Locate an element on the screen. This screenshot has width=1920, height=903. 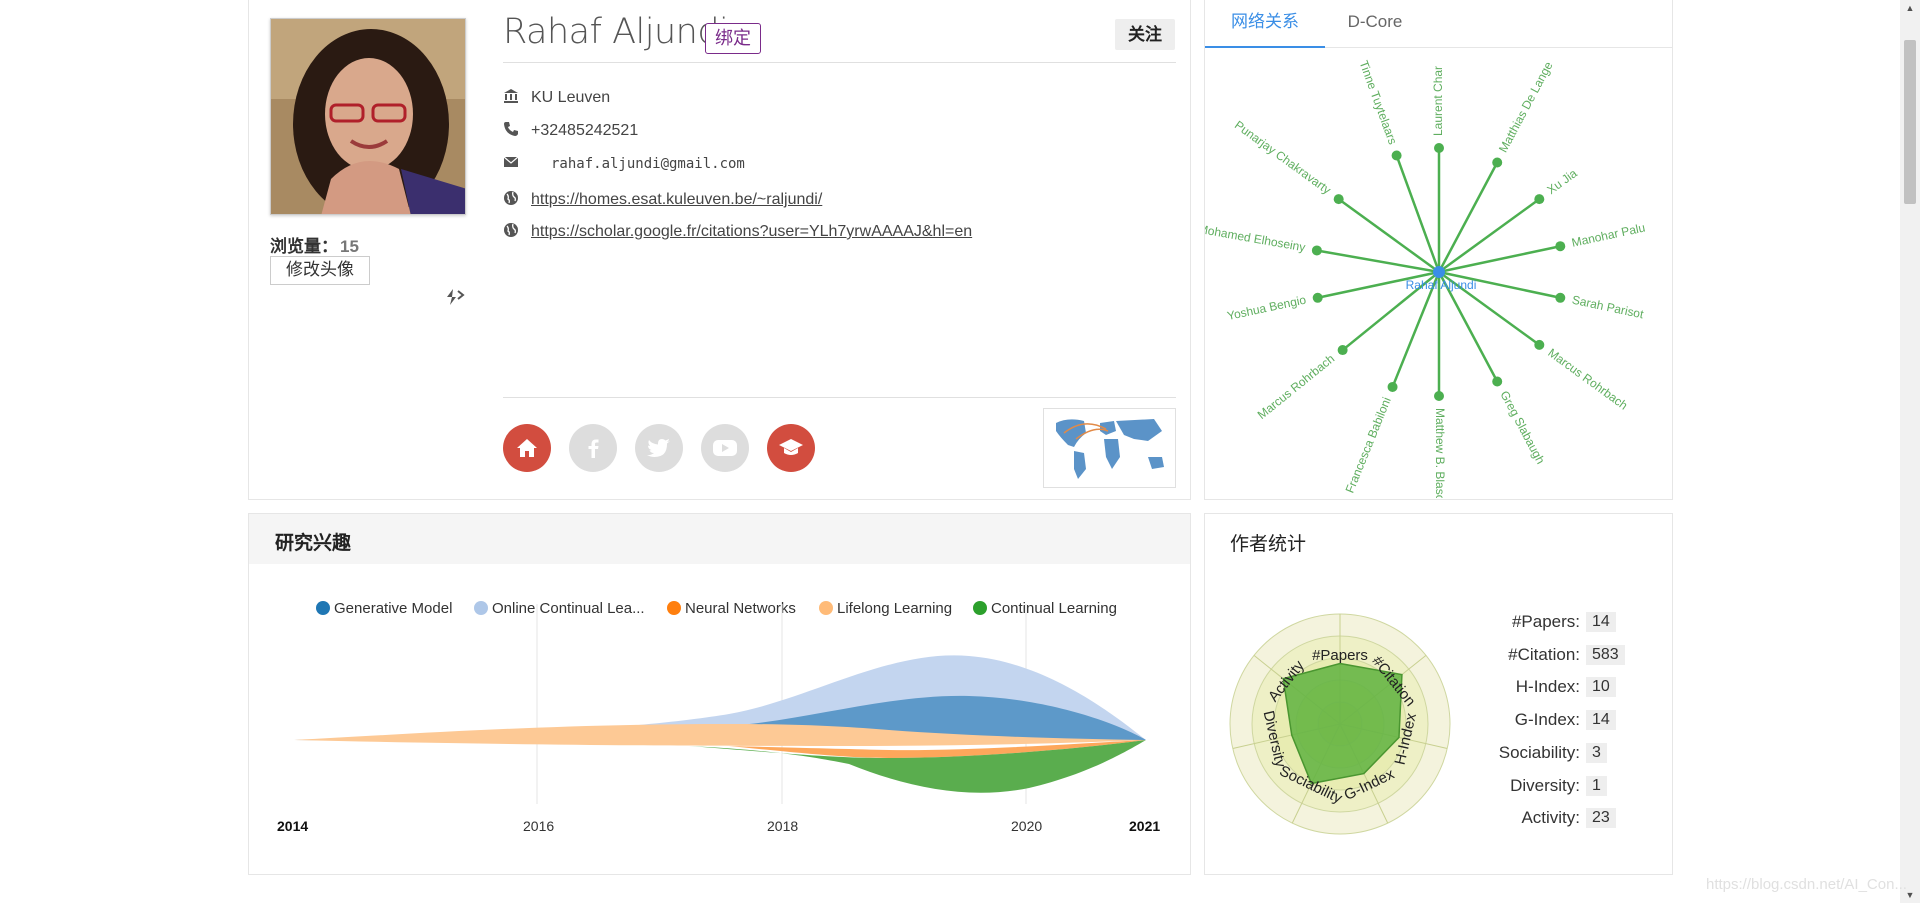
network-node-label: Laurent Char is located at coordinates (1438, 101).